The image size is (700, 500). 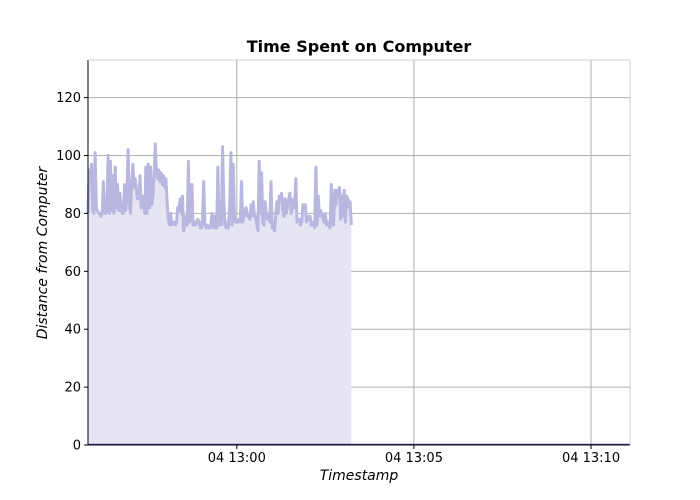 What do you see at coordinates (43, 252) in the screenshot?
I see `y-axis-label: Distance from Computer` at bounding box center [43, 252].